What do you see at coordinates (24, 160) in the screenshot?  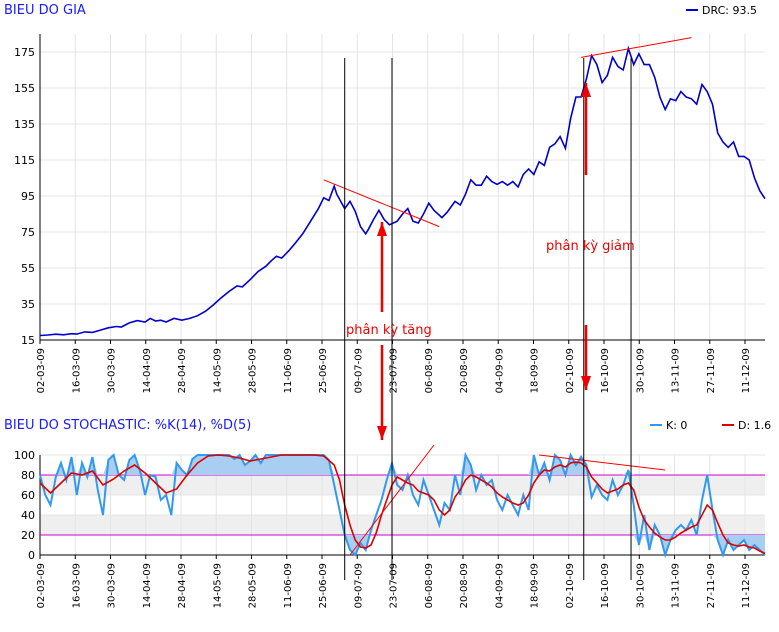 I see `y-tick-label: 115` at bounding box center [24, 160].